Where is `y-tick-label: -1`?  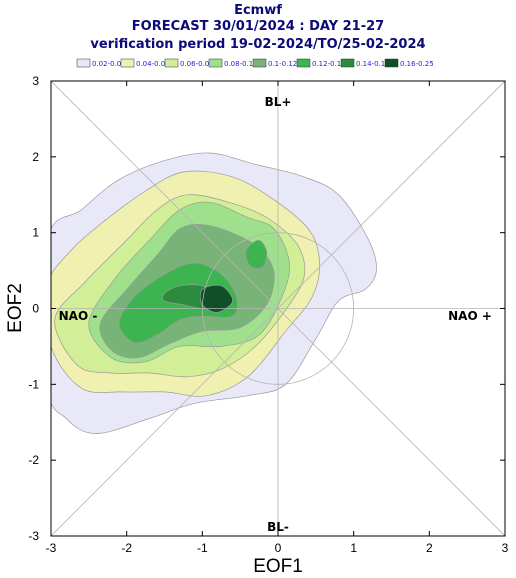 y-tick-label: -1 is located at coordinates (33, 384).